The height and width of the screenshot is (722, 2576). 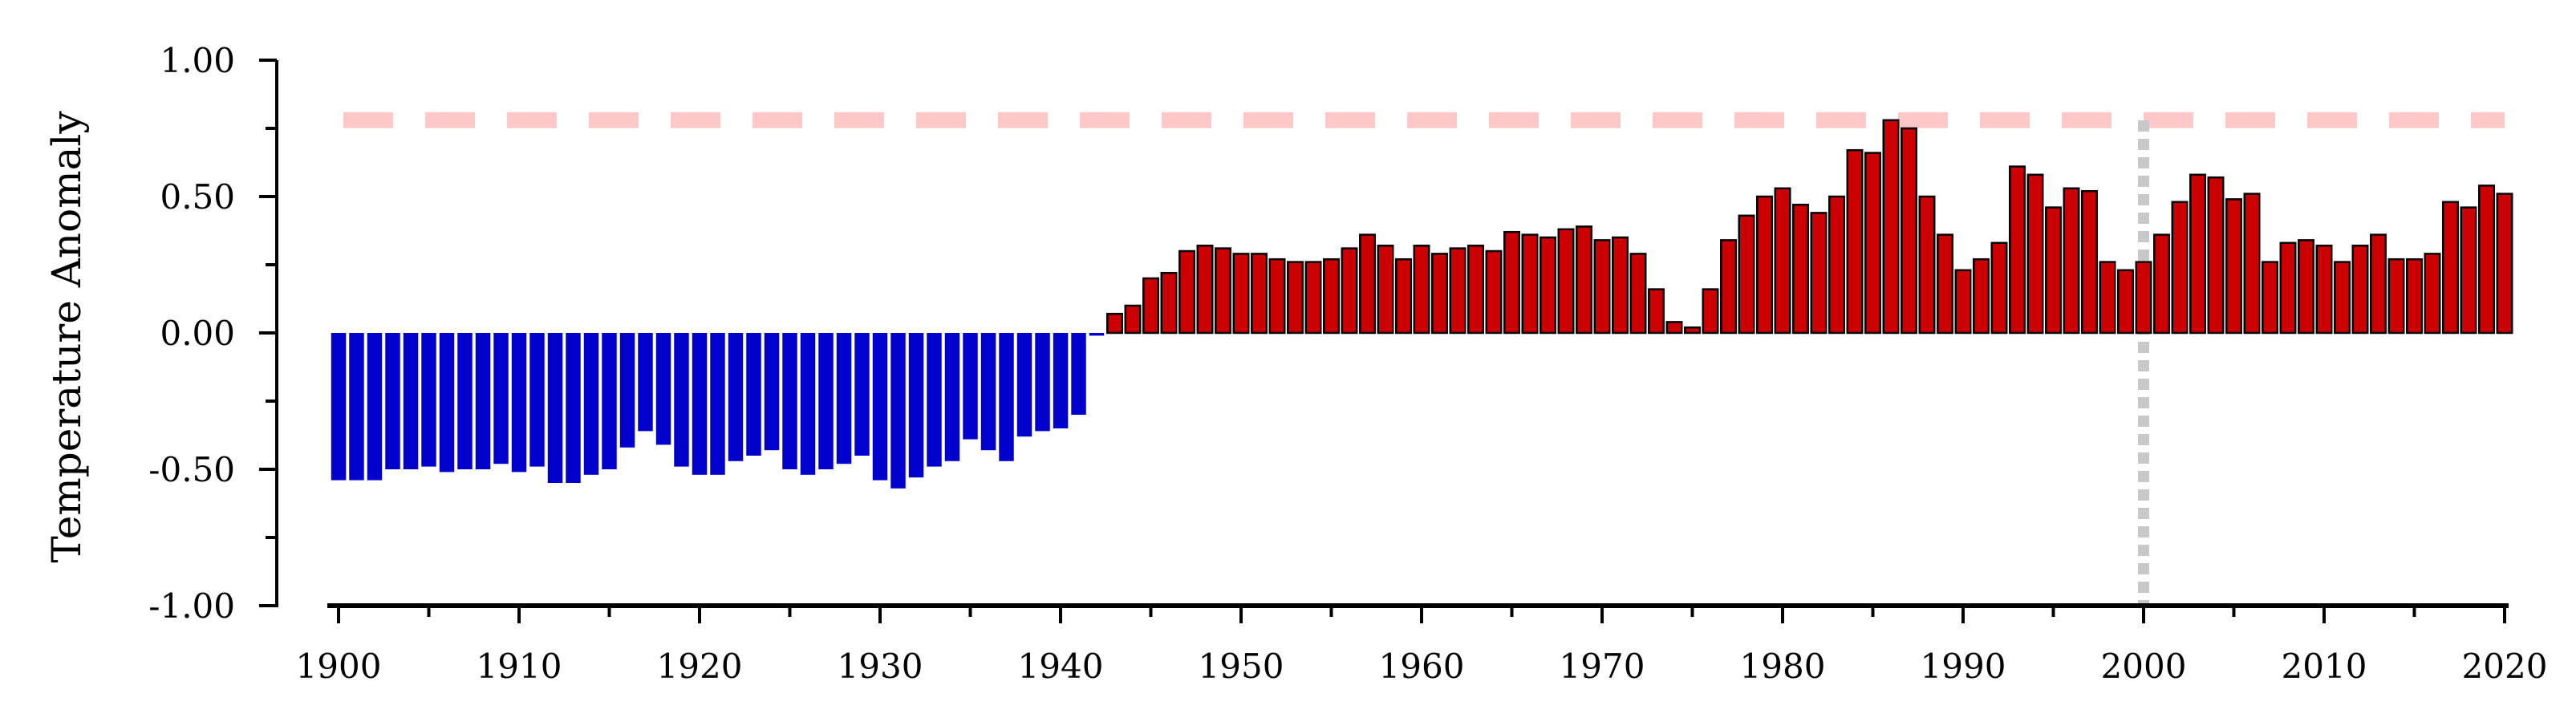 I want to click on bar-1999, so click(x=2125, y=302).